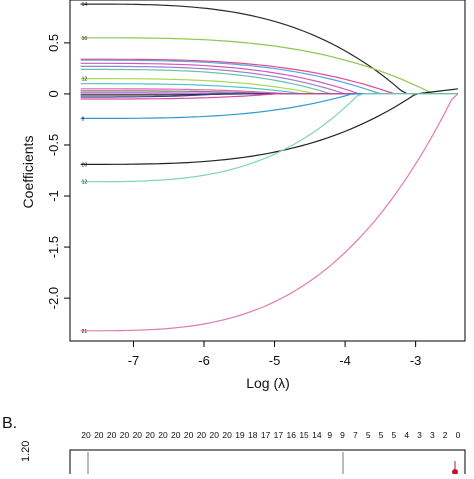 The height and width of the screenshot is (479, 474). I want to click on y-tick-label: -0.5, so click(53, 145).